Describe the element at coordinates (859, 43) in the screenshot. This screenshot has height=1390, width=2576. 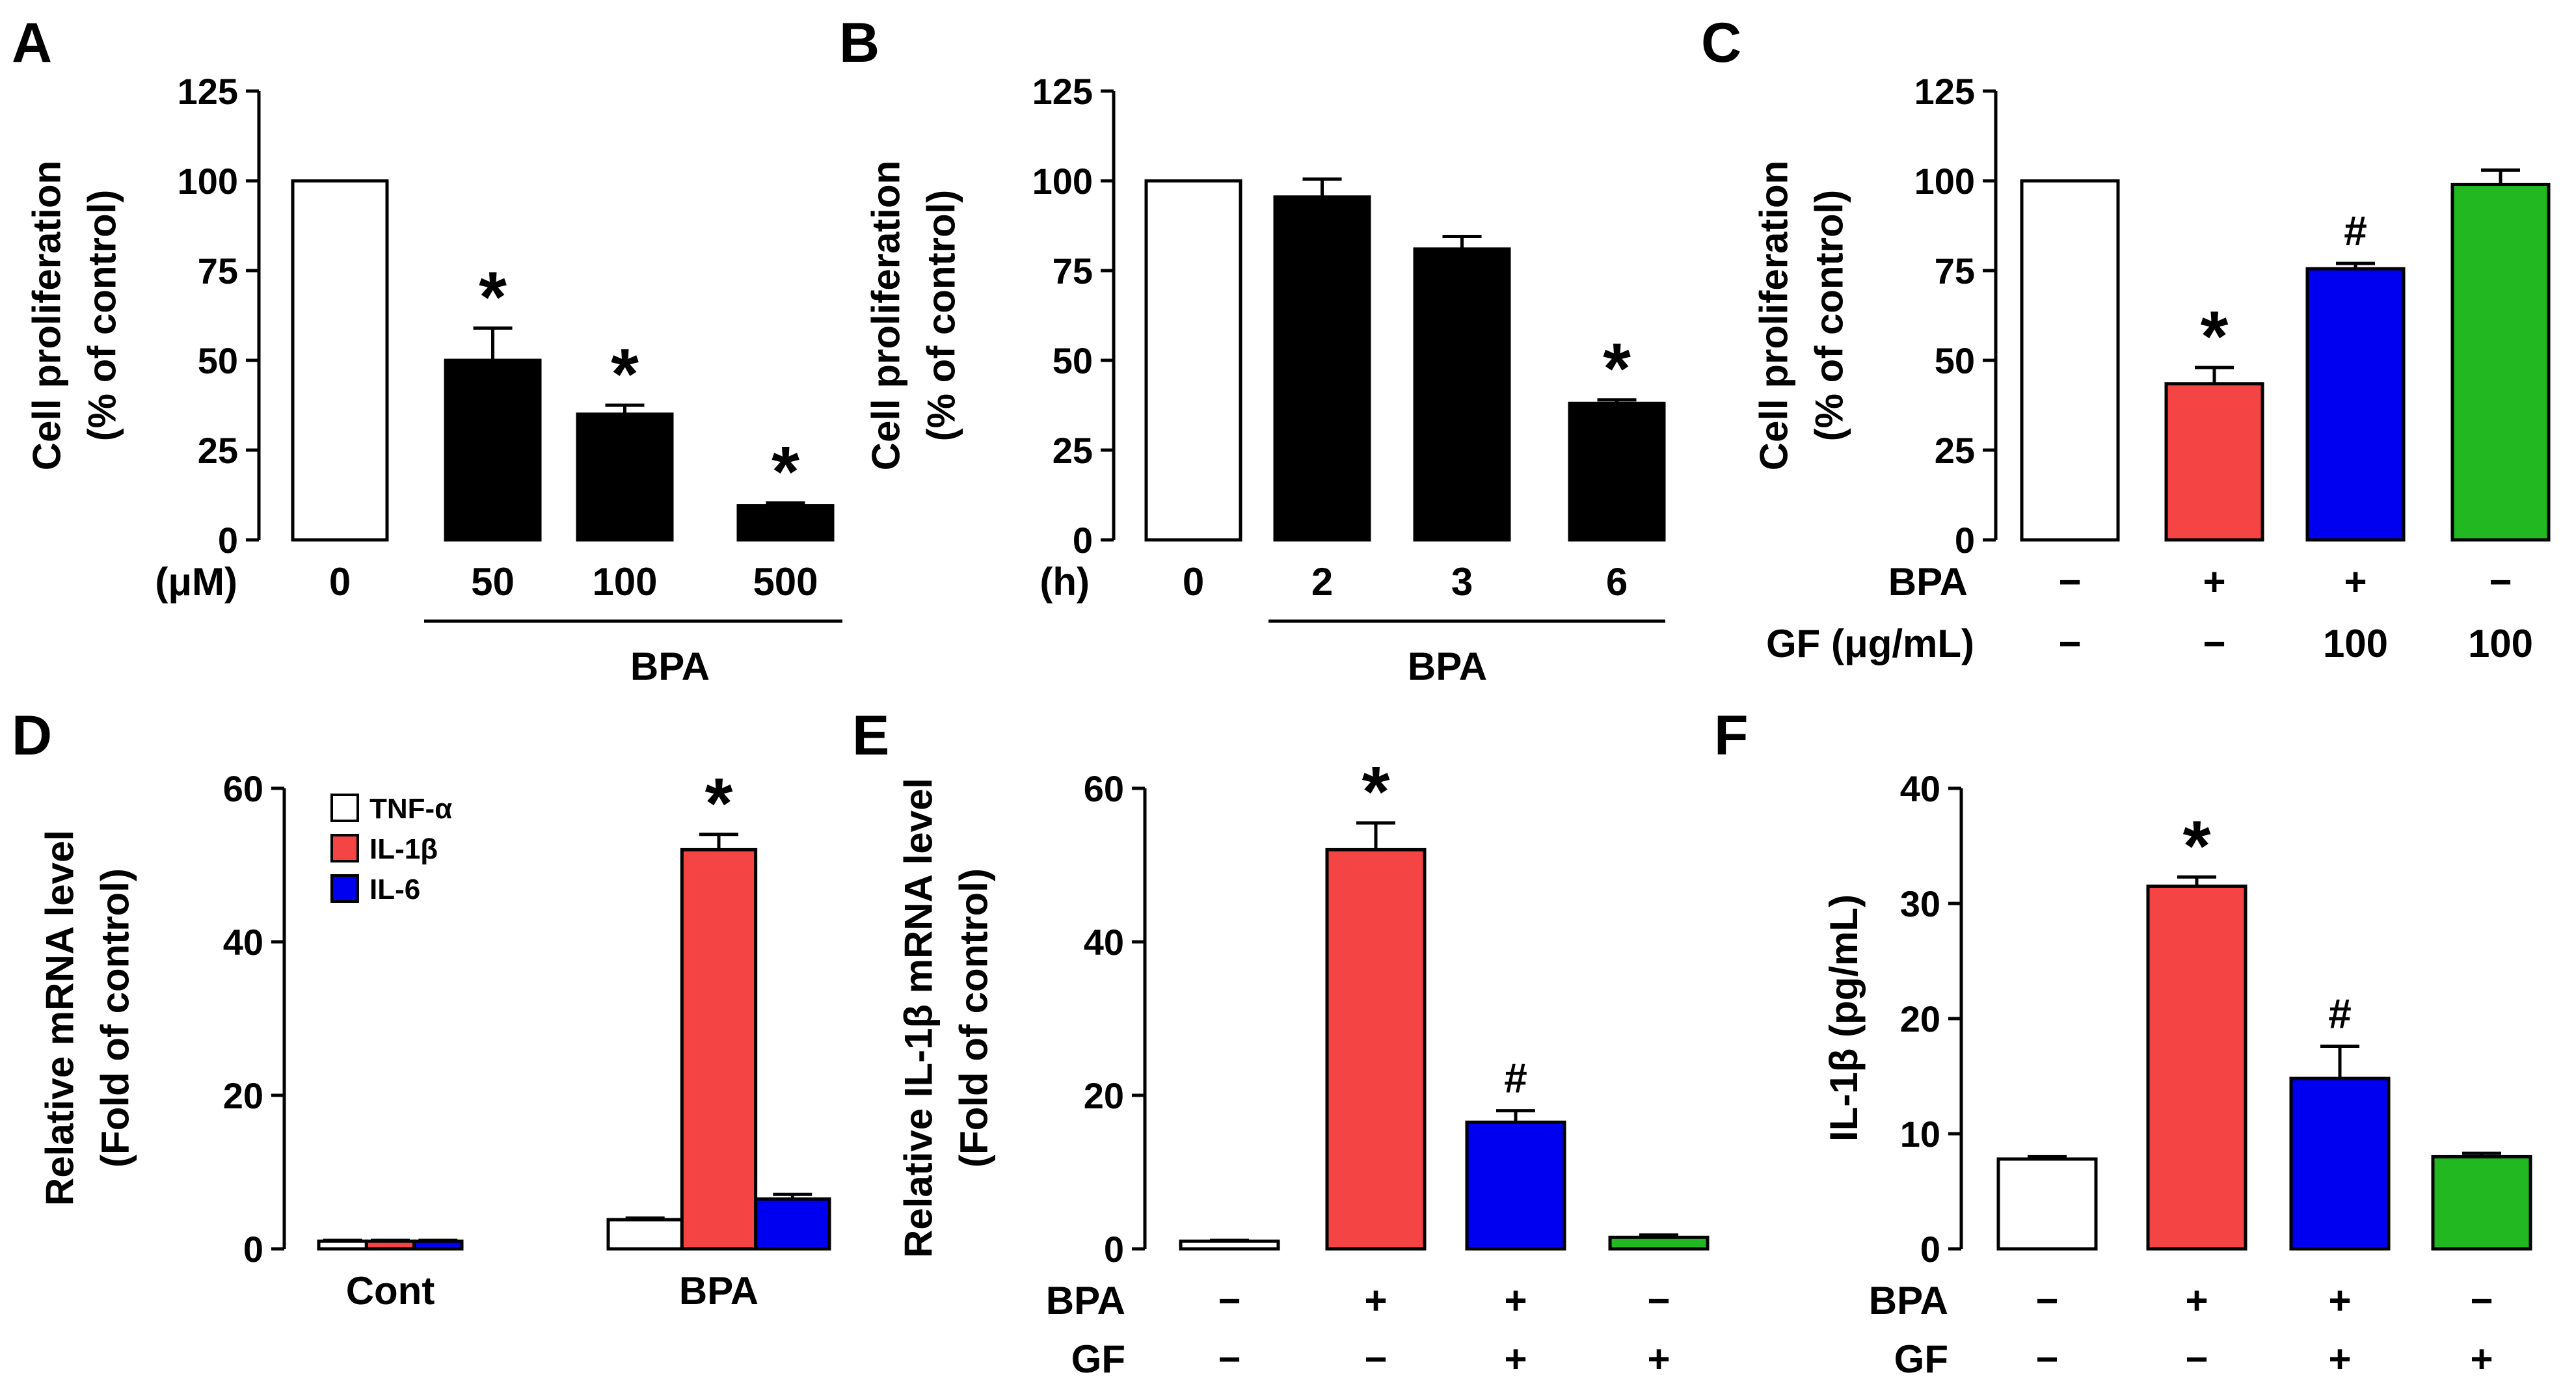
I see `panel-letter: B` at that location.